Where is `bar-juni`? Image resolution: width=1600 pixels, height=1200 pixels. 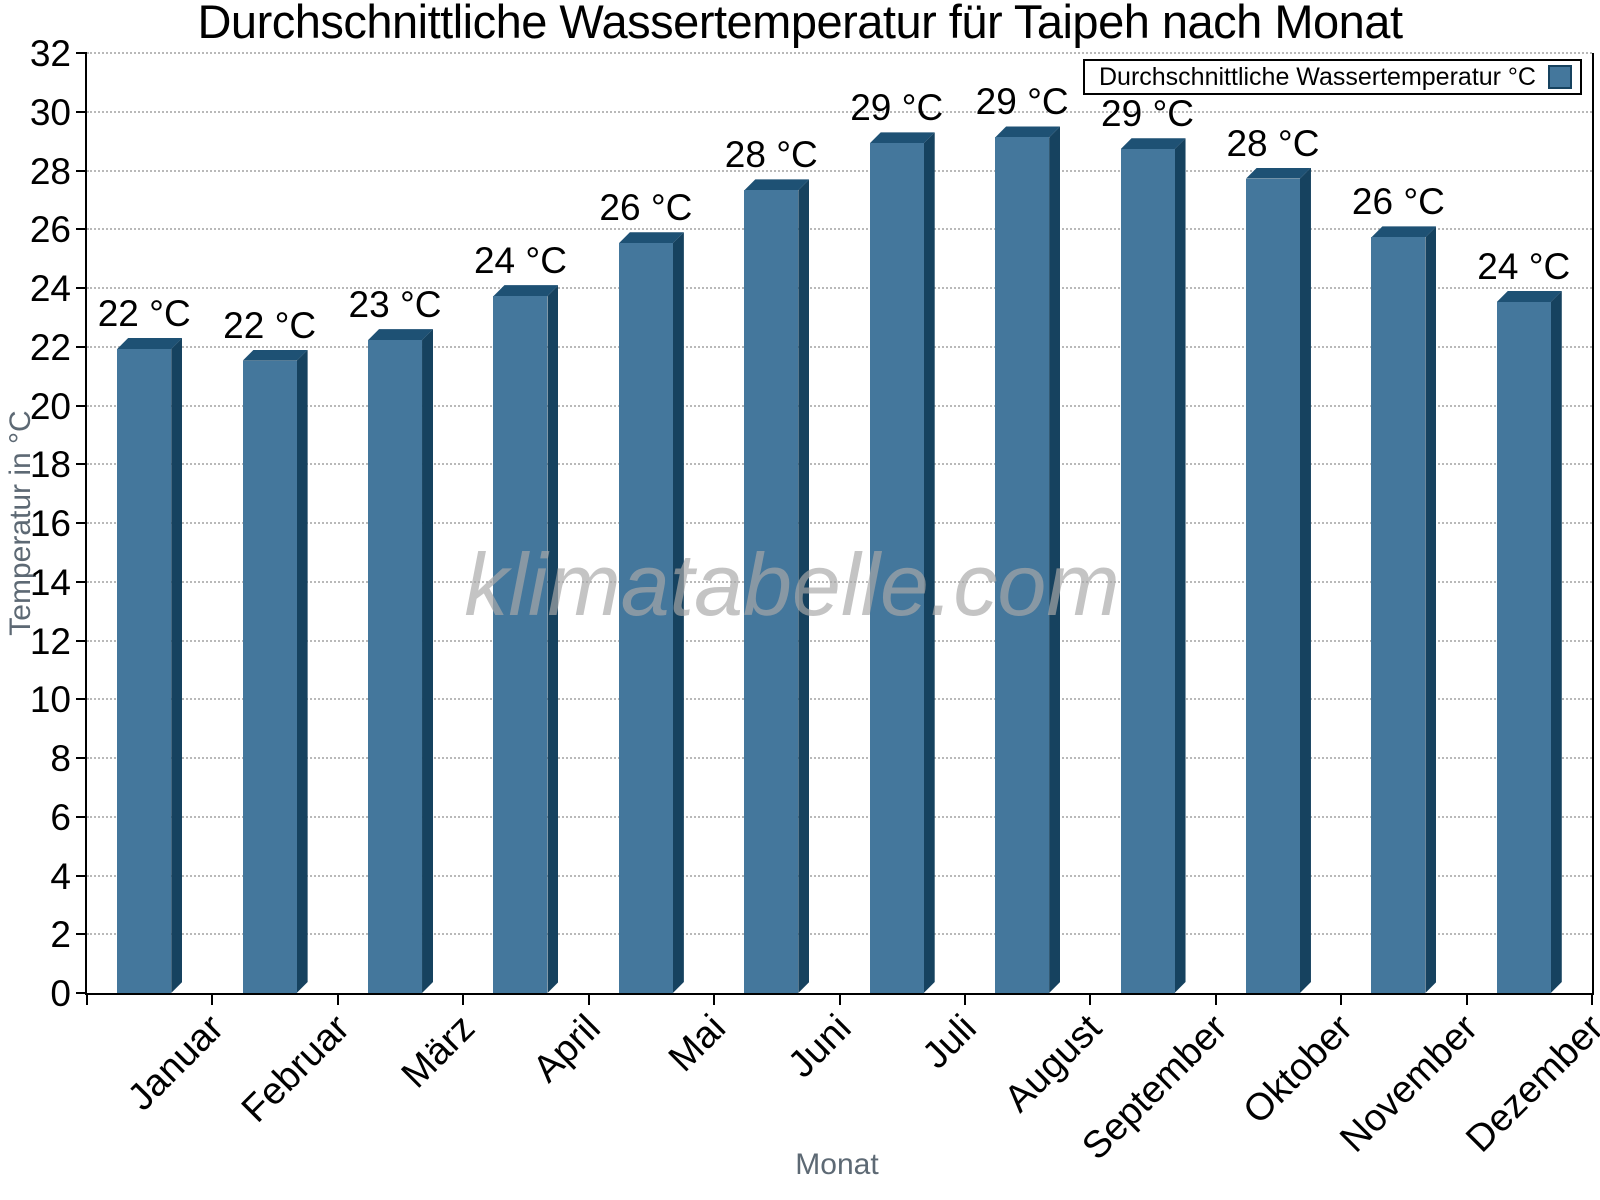 bar-juni is located at coordinates (776, 586).